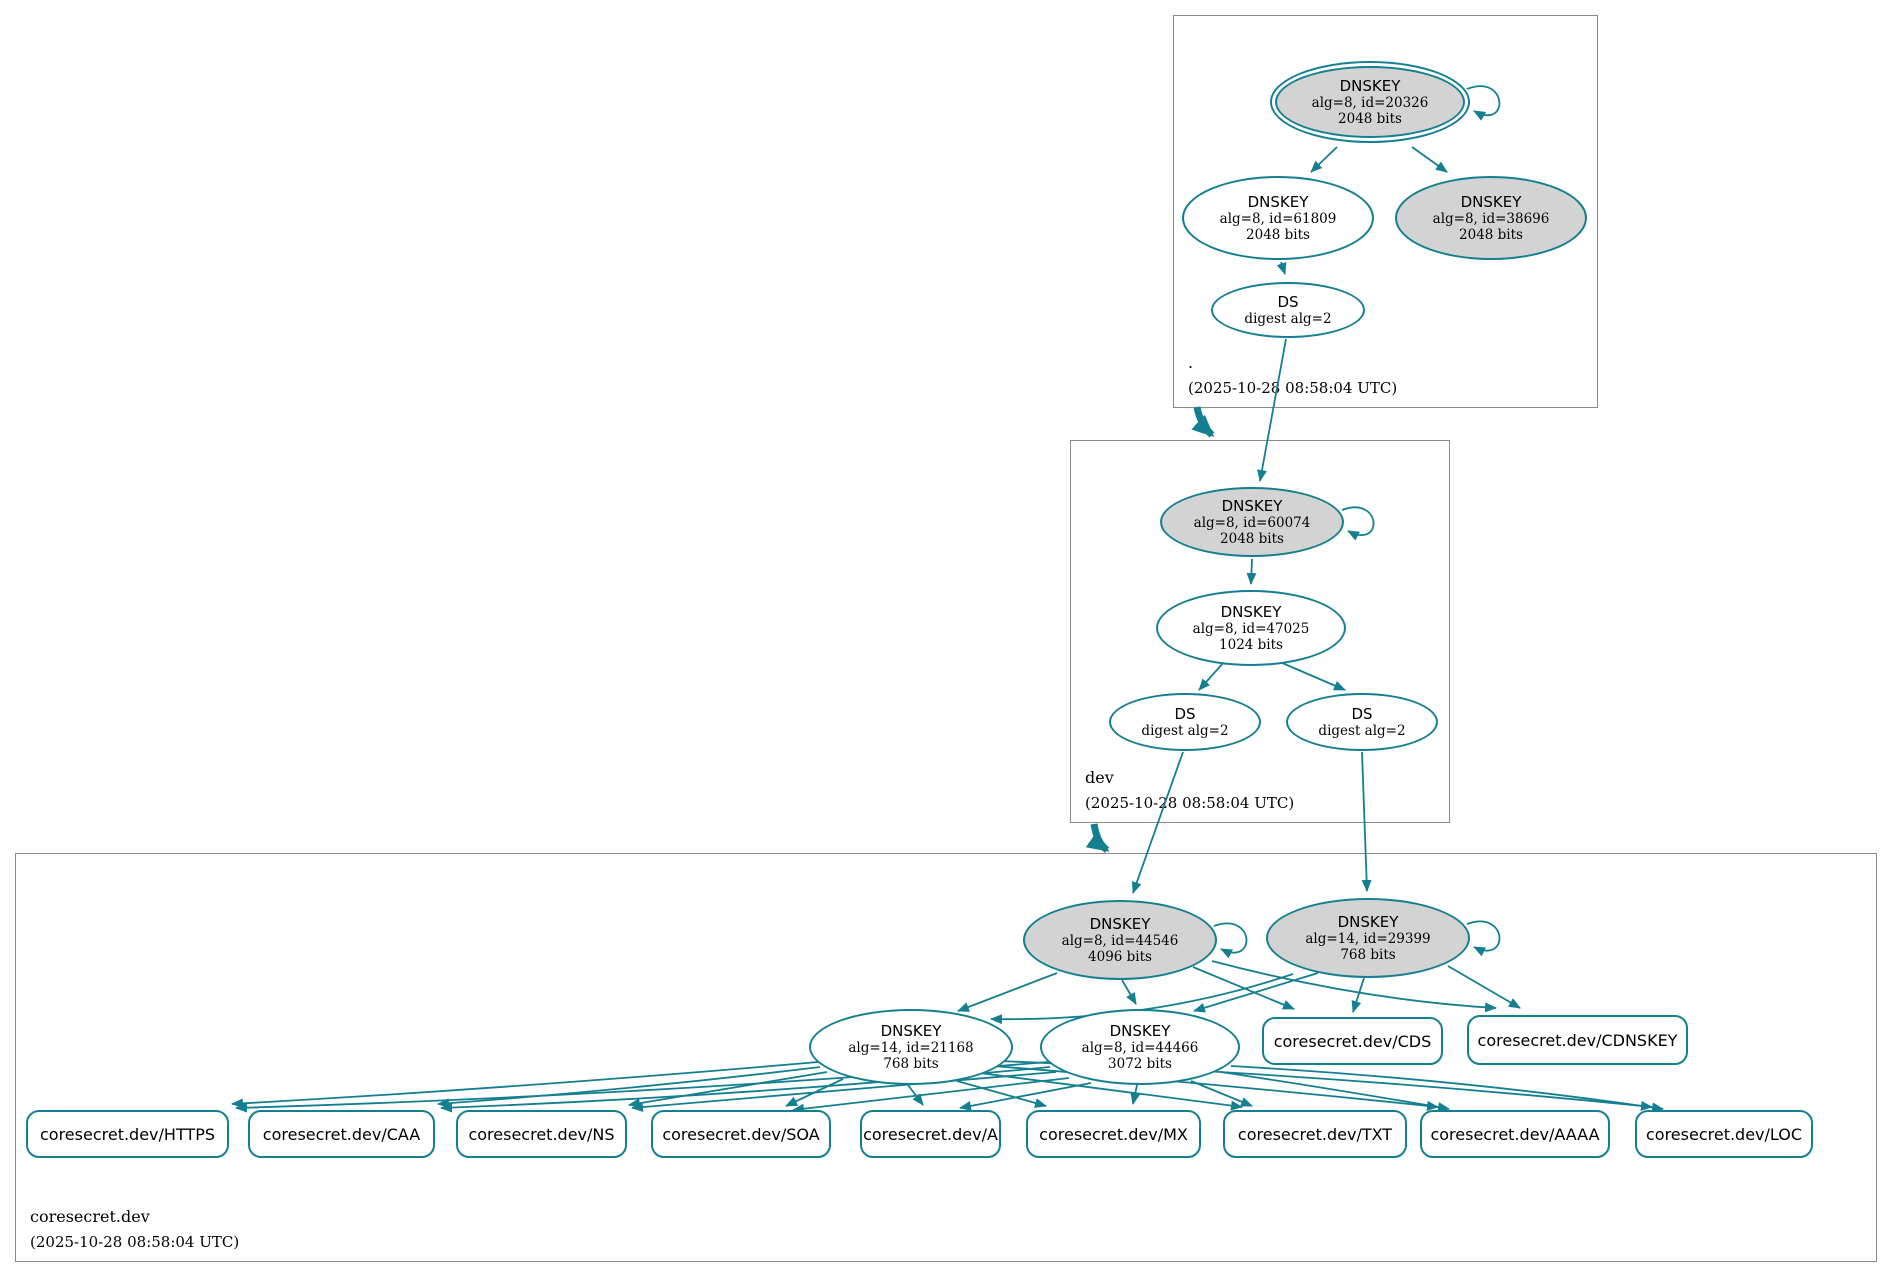 The height and width of the screenshot is (1278, 1893). I want to click on dnskey-node-61809: DNSKEY alg=8, id=61809 2048 bits, so click(1278, 218).